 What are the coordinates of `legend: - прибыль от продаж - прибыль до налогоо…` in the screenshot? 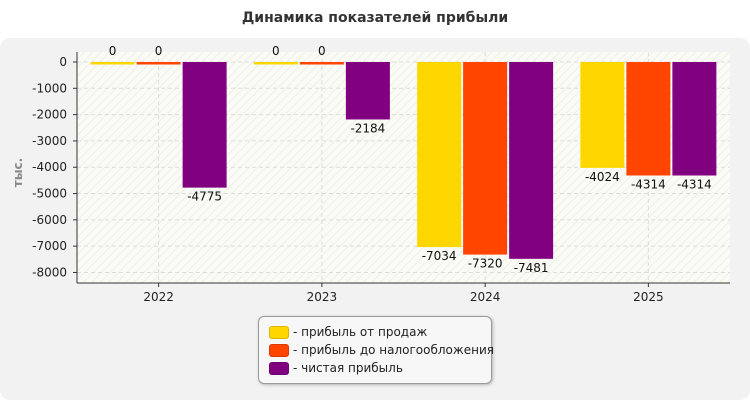 It's located at (376, 350).